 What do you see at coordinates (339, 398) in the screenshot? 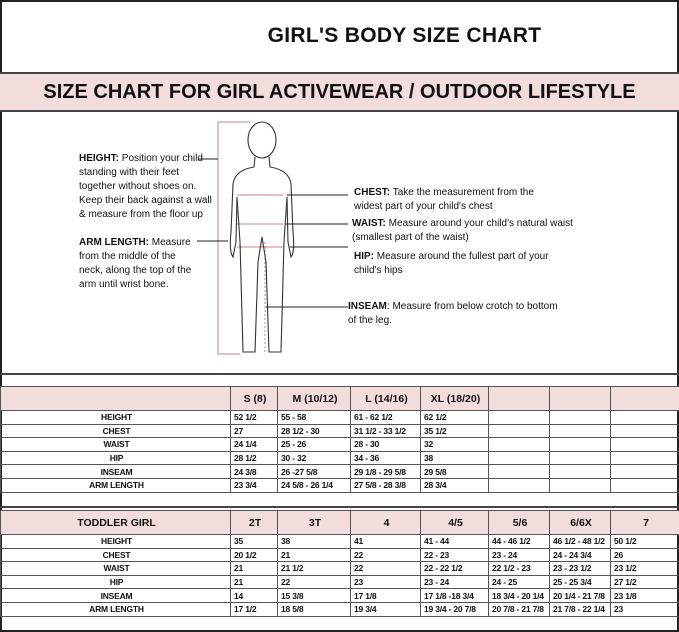
I see `table-header-row: S (8) M (10/12) L (14/16) XL (18/20)` at bounding box center [339, 398].